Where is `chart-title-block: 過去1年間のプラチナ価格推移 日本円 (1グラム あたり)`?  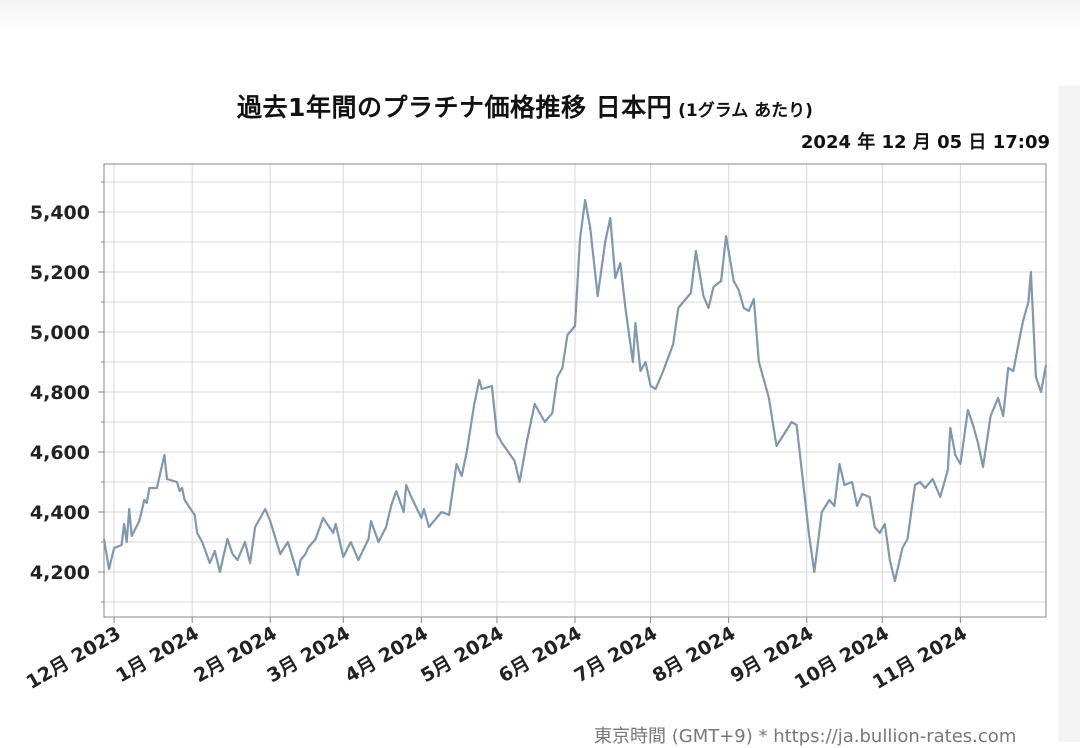
chart-title-block: 過去1年間のプラチナ価格推移 日本円 (1グラム あたり) is located at coordinates (525, 106).